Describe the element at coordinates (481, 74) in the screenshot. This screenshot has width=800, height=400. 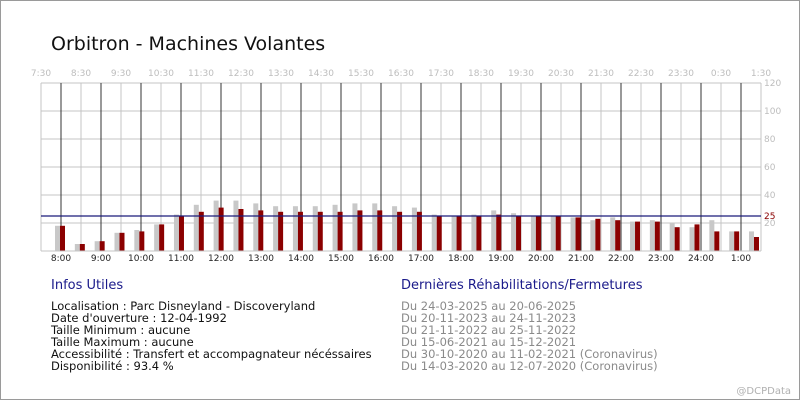
I see `top-tick-label: 18:30` at that location.